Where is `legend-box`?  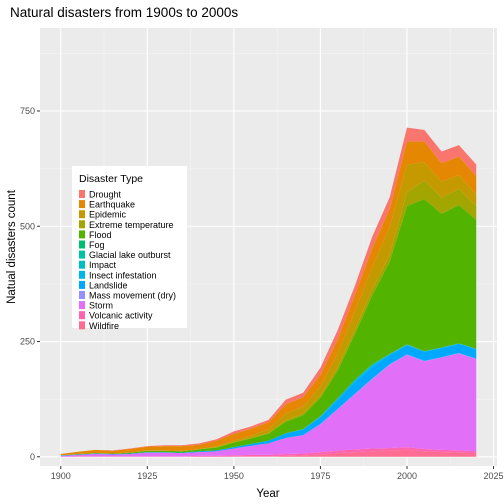 legend-box is located at coordinates (129, 247).